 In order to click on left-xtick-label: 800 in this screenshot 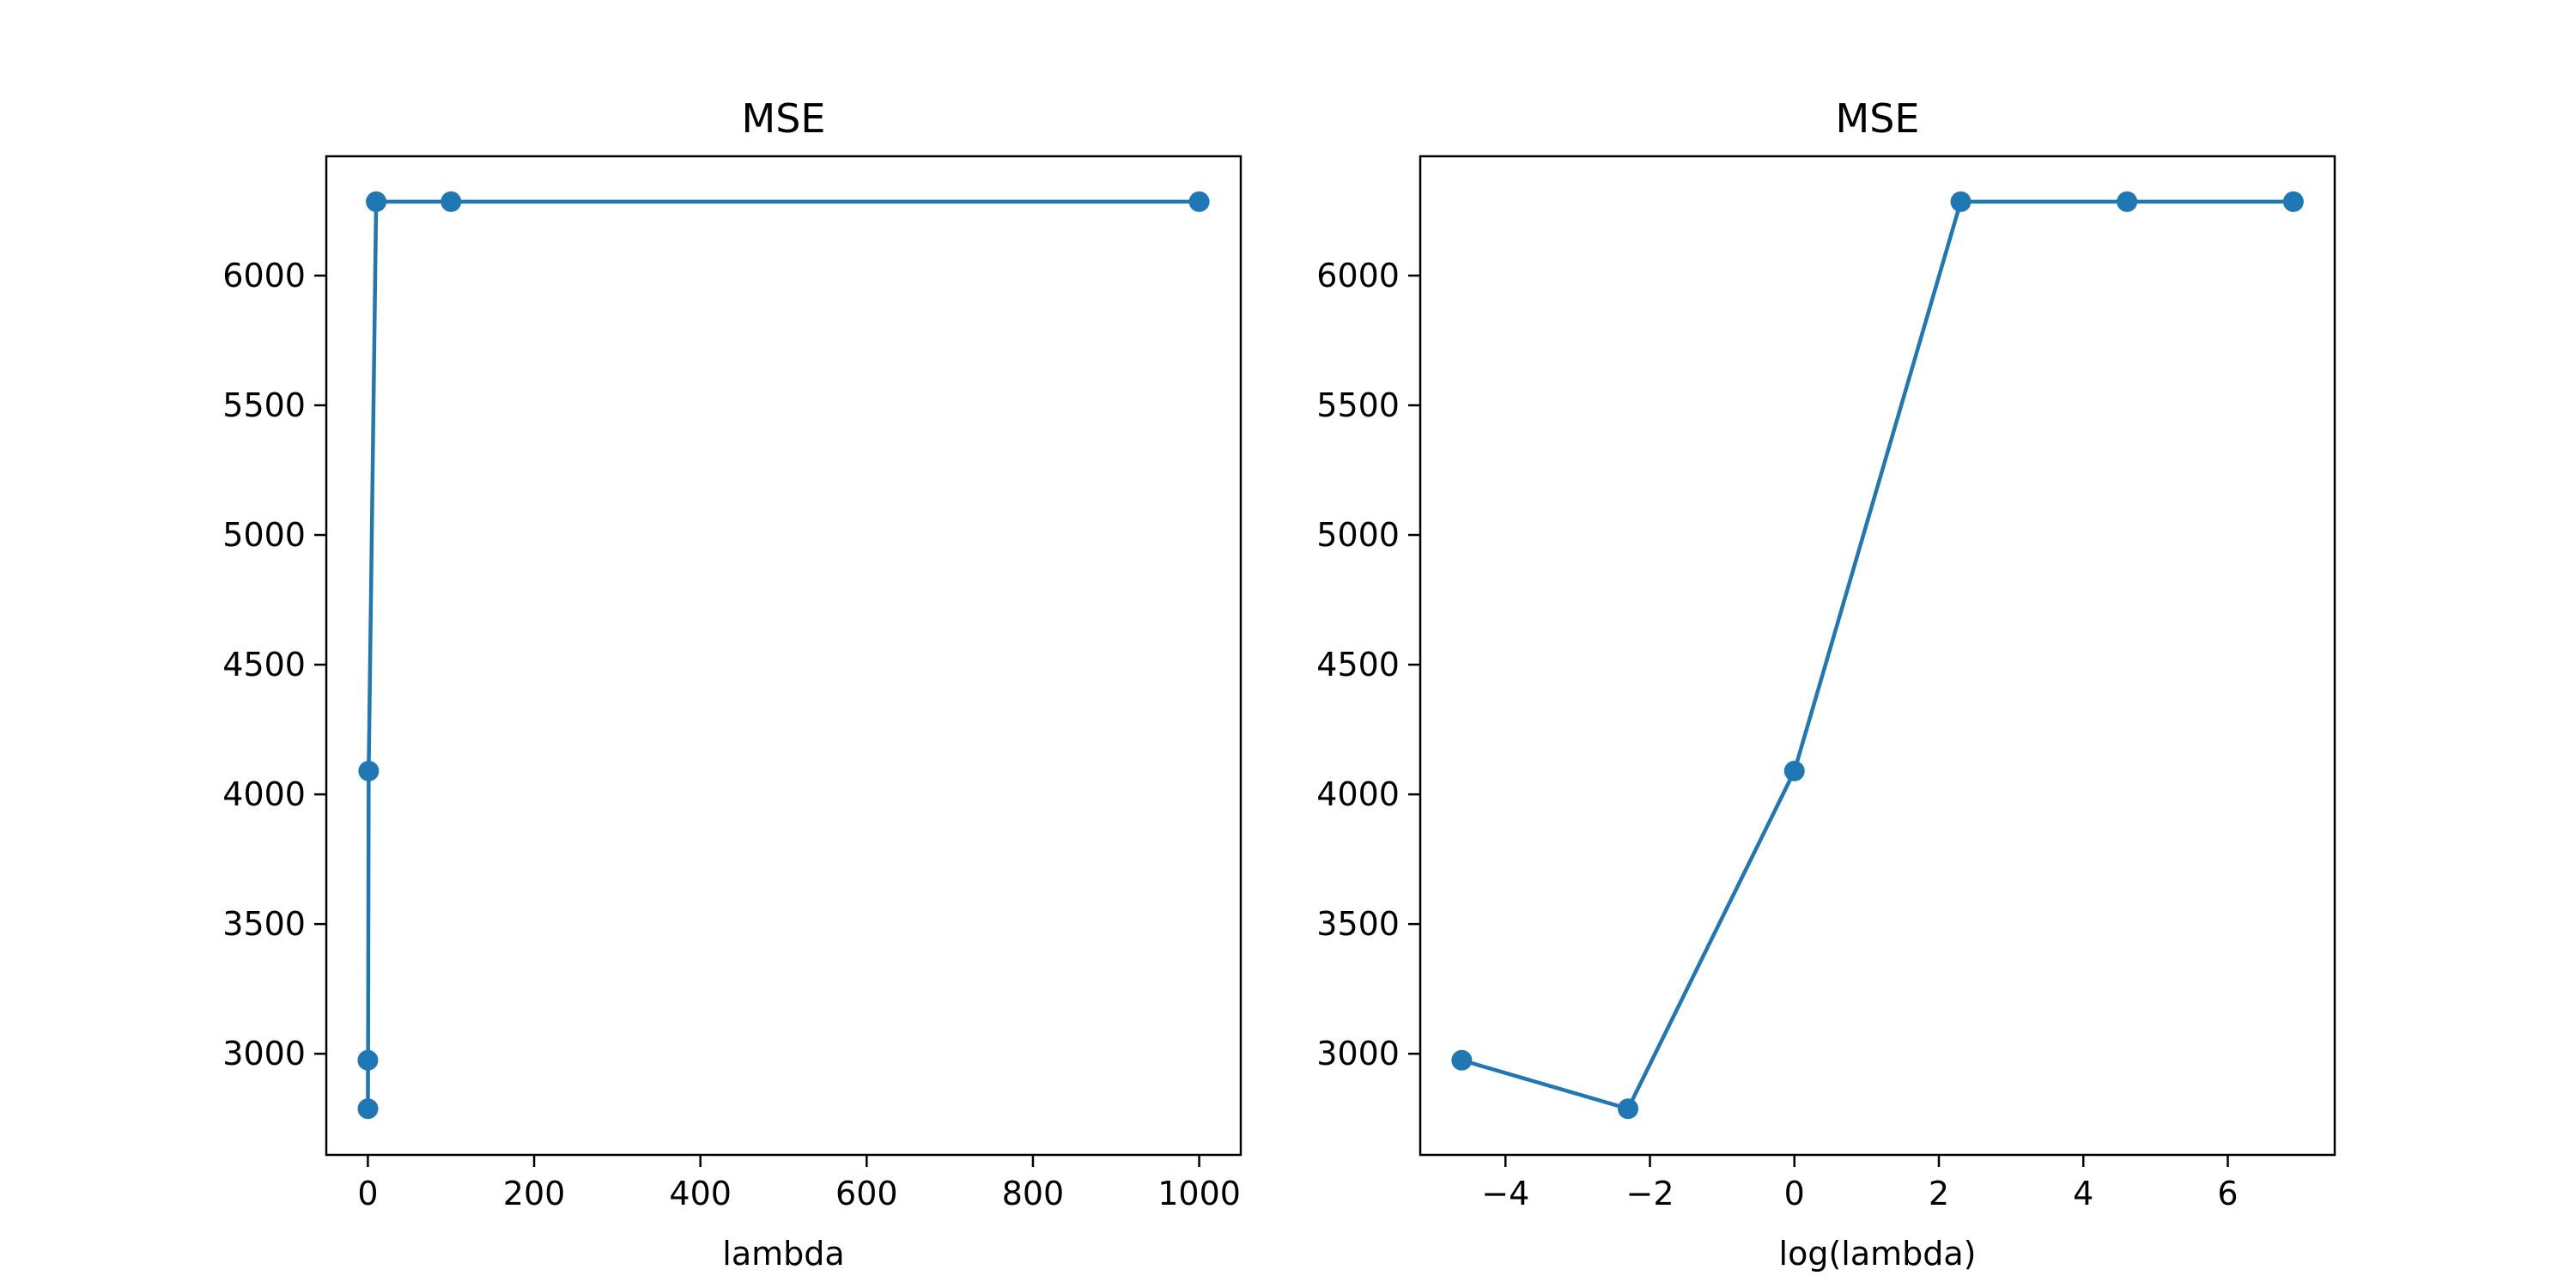, I will do `click(1034, 1193)`.